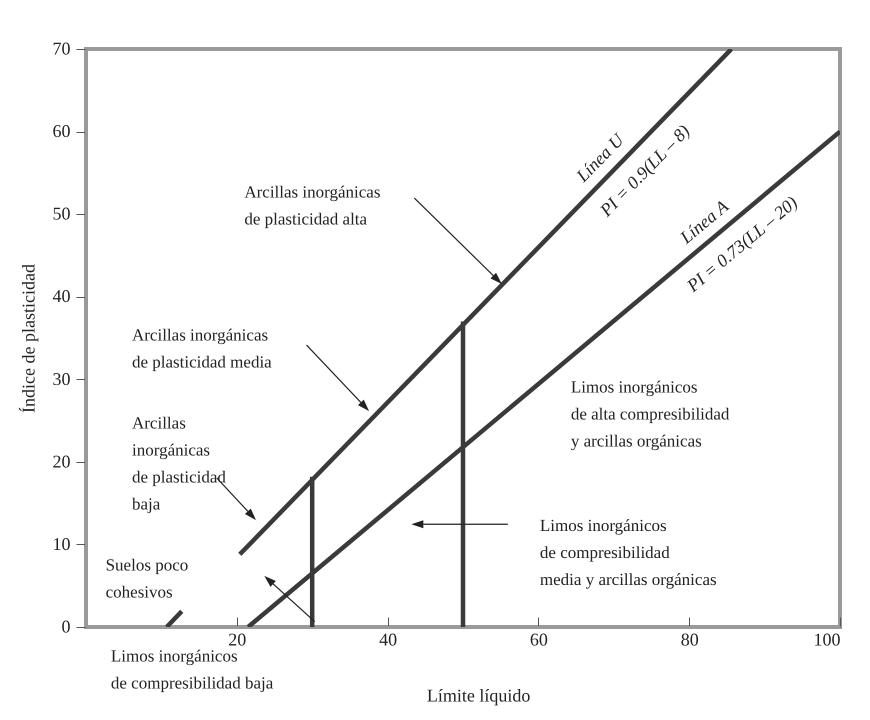 The image size is (870, 720). I want to click on annotation: Limos inorgánicos de compresibilidad media y arcillas orgánicas, so click(628, 553).